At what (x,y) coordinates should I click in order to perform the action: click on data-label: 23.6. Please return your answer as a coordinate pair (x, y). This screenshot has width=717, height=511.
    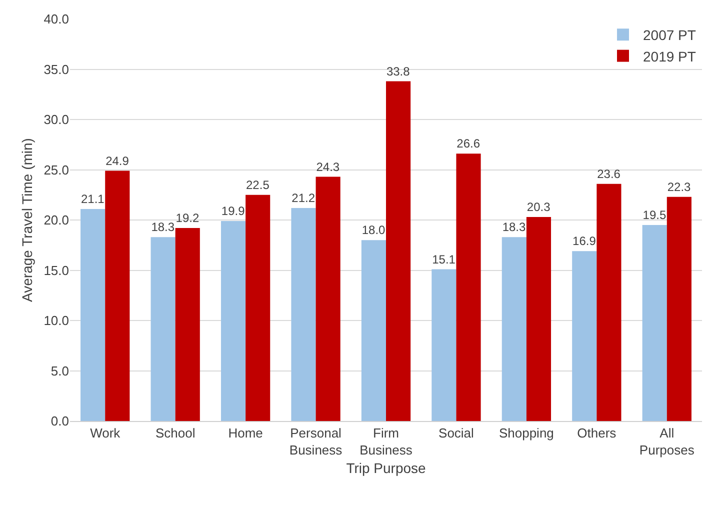
    Looking at the image, I should click on (609, 173).